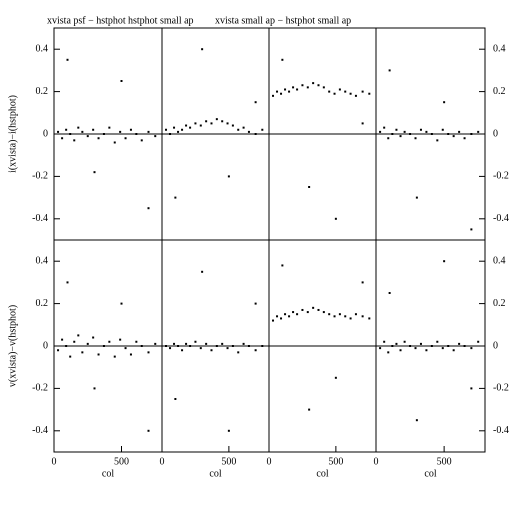 This screenshot has width=512, height=517. I want to click on y-tick-label: -0.2, so click(40, 388).